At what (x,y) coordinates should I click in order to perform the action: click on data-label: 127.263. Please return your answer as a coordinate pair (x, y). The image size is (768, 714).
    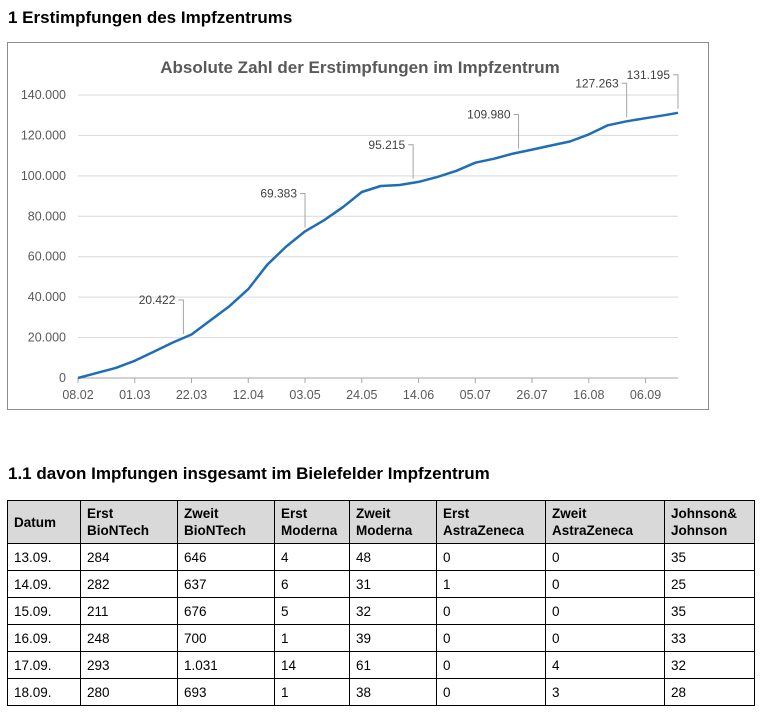
    Looking at the image, I should click on (597, 83).